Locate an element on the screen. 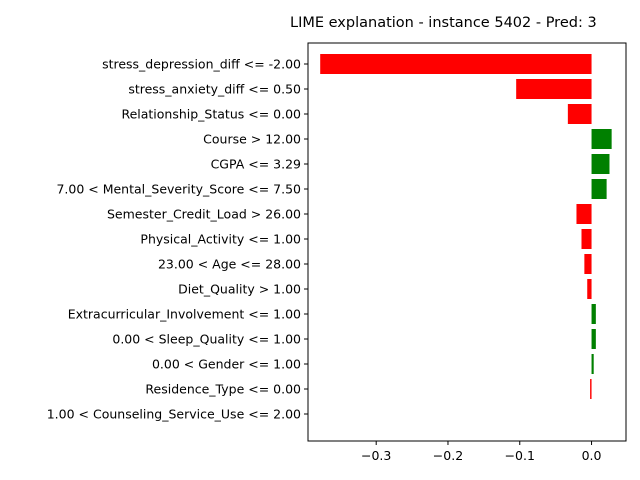 This screenshot has width=640, height=480. y-tick-label: Physical_Activity <= 1.00 is located at coordinates (220, 239).